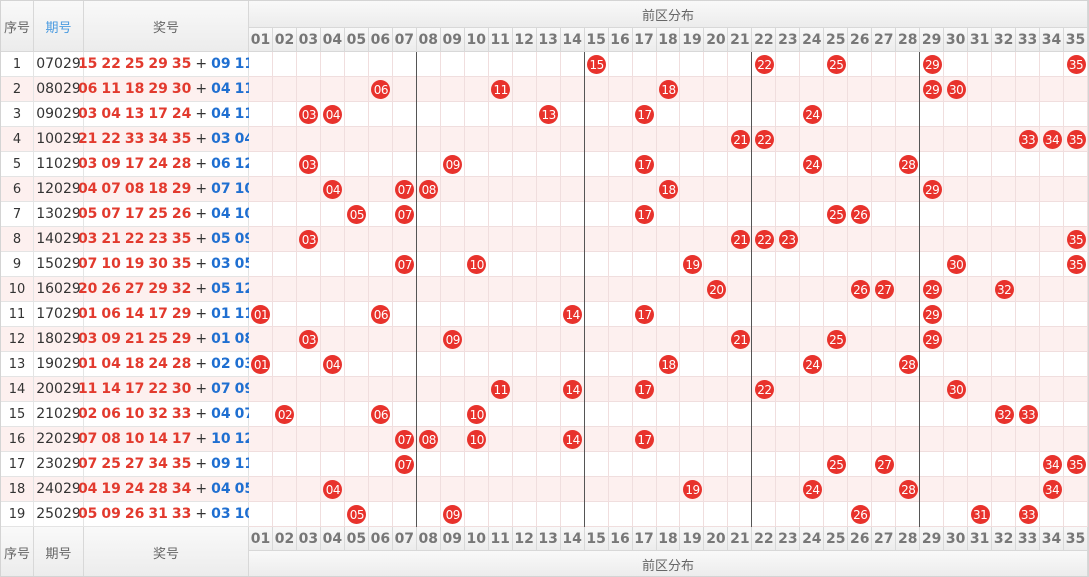 The width and height of the screenshot is (1089, 577). What do you see at coordinates (380, 40) in the screenshot?
I see `column-number: 06` at bounding box center [380, 40].